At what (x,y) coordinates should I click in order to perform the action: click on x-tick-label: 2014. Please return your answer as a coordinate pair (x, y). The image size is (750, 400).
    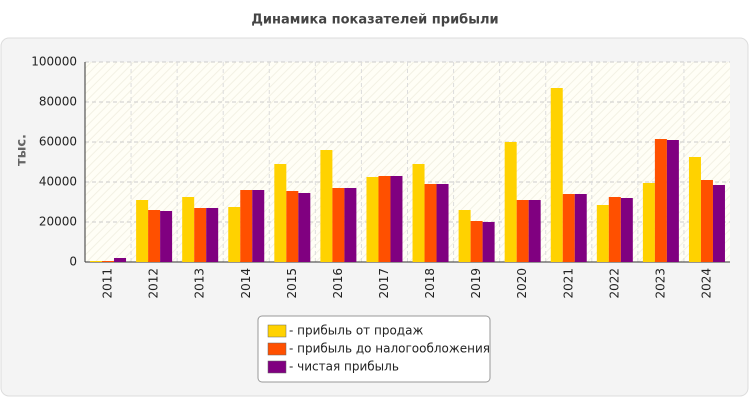
    Looking at the image, I should click on (246, 283).